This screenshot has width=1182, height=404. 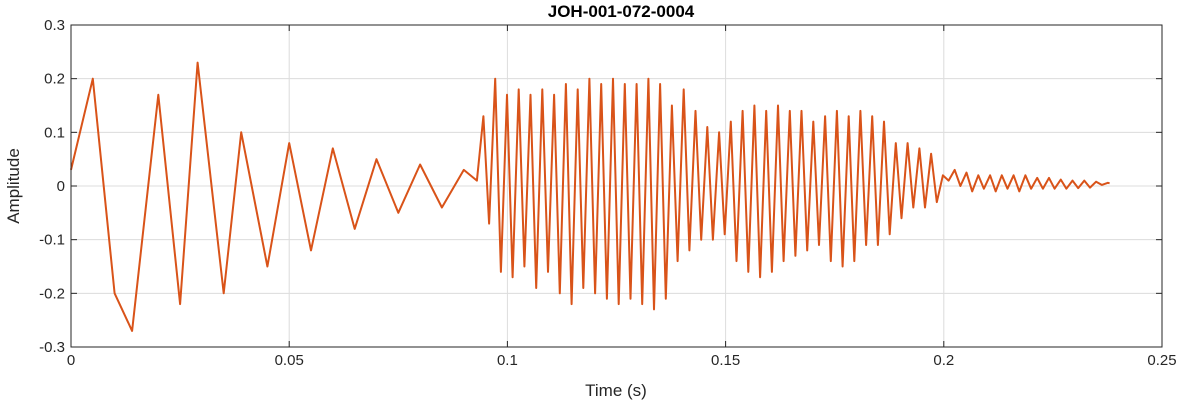 I want to click on y-tick-label: 0.3, so click(x=54, y=25).